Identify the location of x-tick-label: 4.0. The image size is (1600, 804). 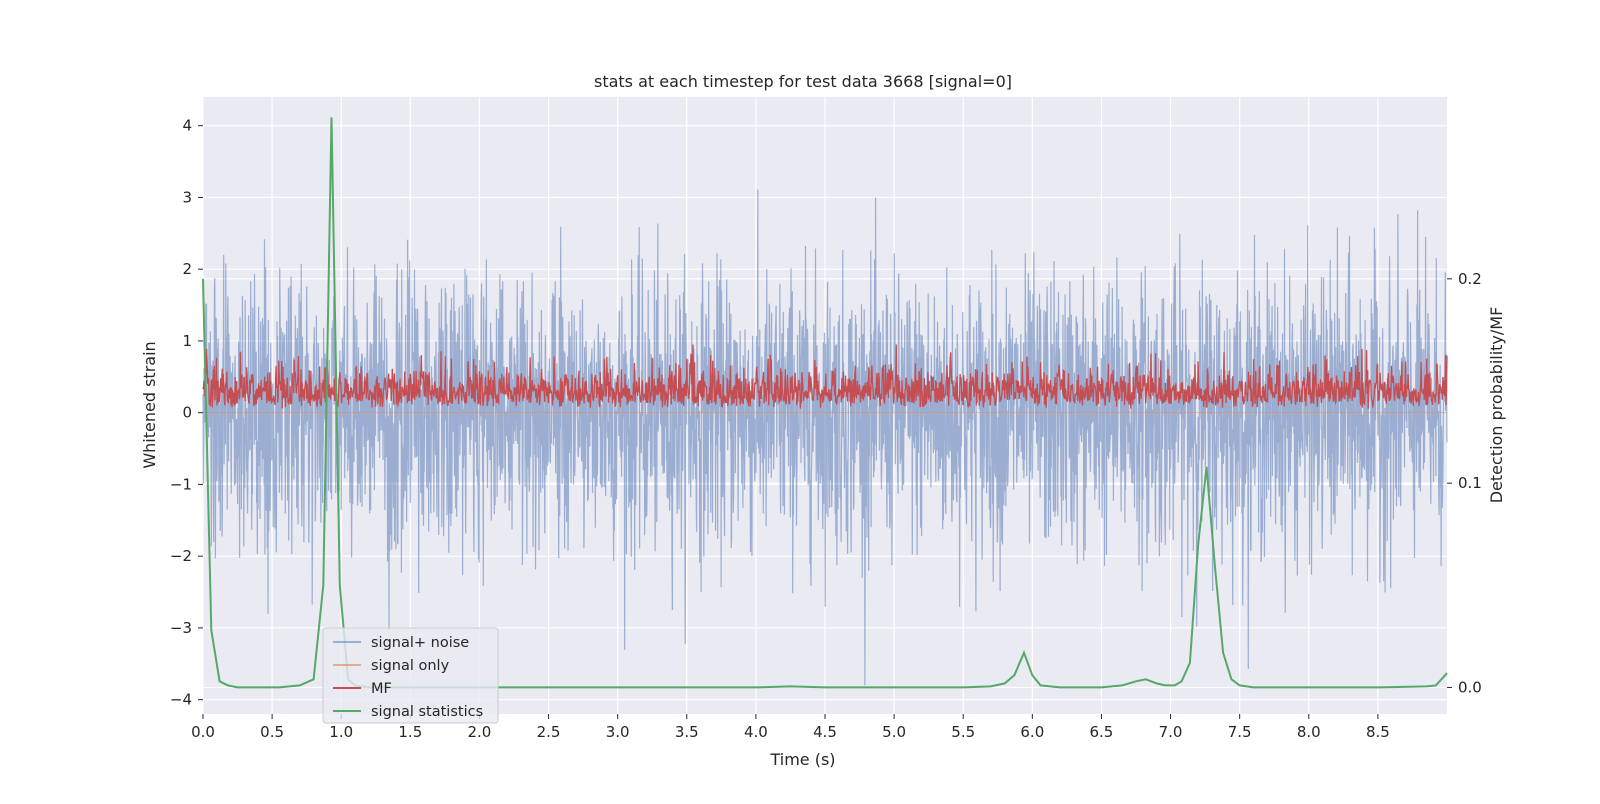
(756, 732).